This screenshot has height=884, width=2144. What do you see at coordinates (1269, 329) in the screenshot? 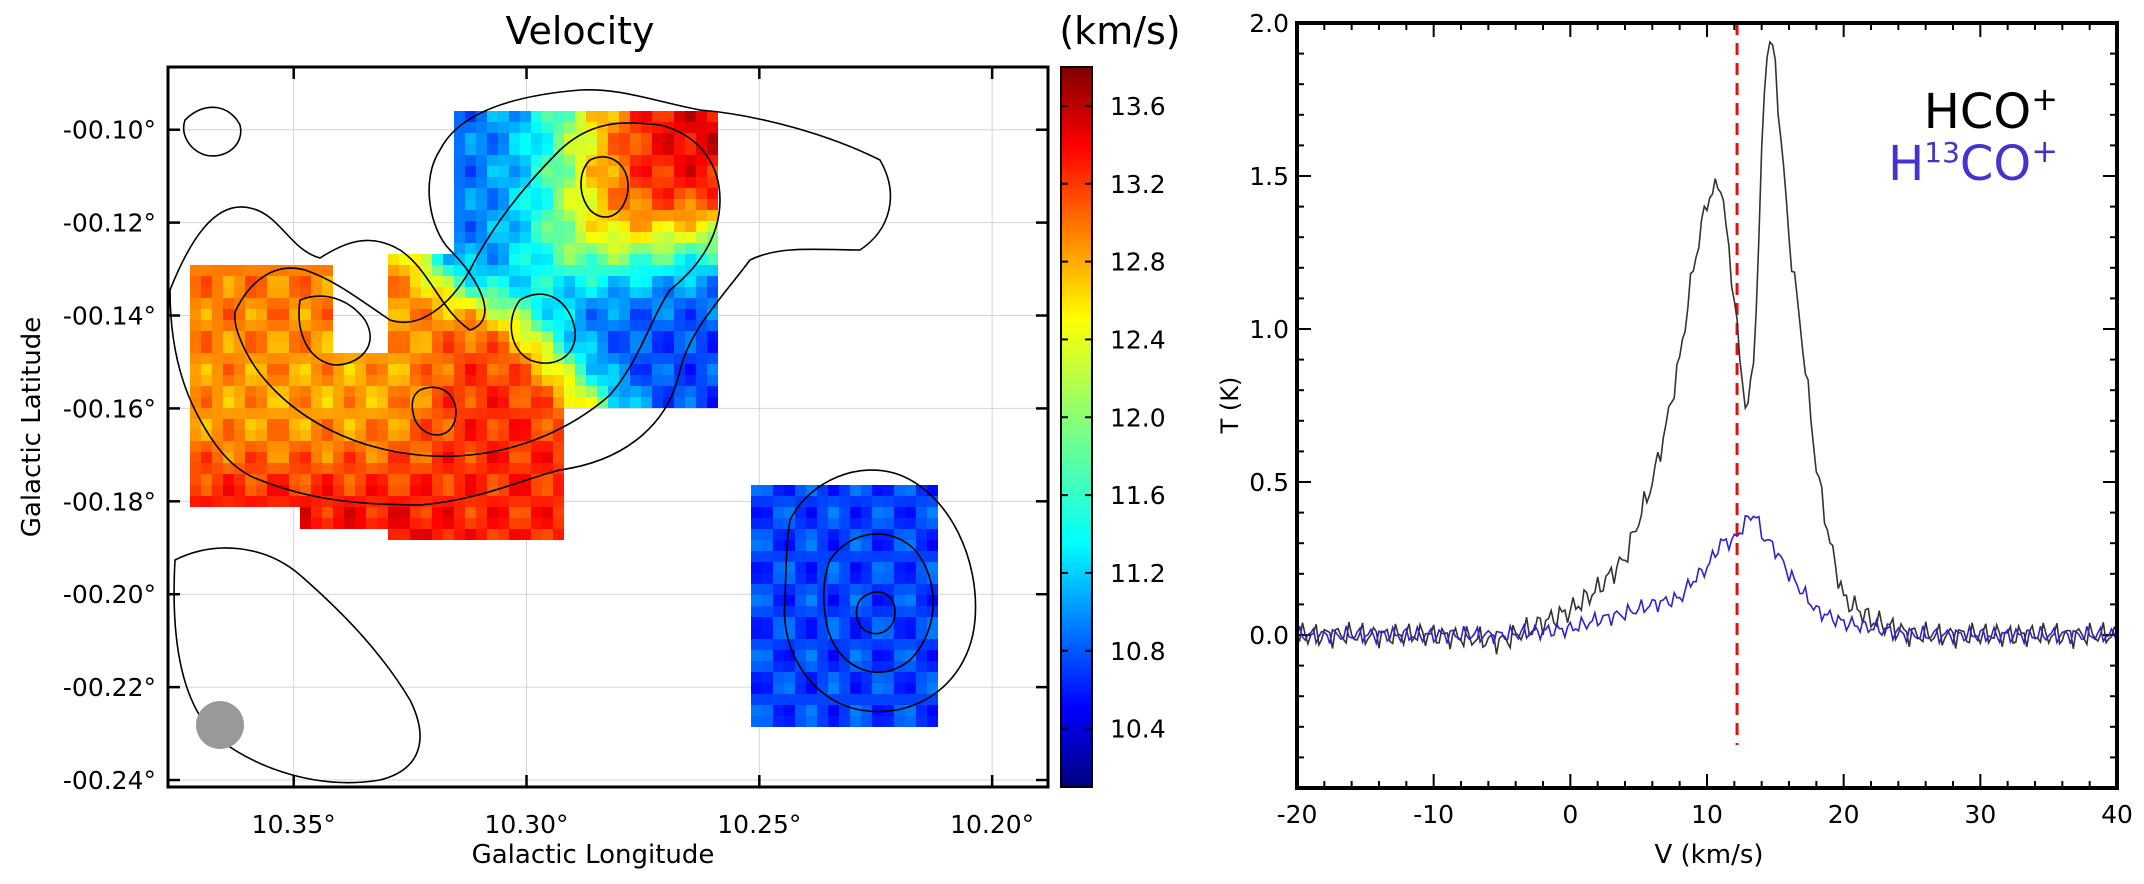
I see `spectrum-y-tick-label: 1.0` at bounding box center [1269, 329].